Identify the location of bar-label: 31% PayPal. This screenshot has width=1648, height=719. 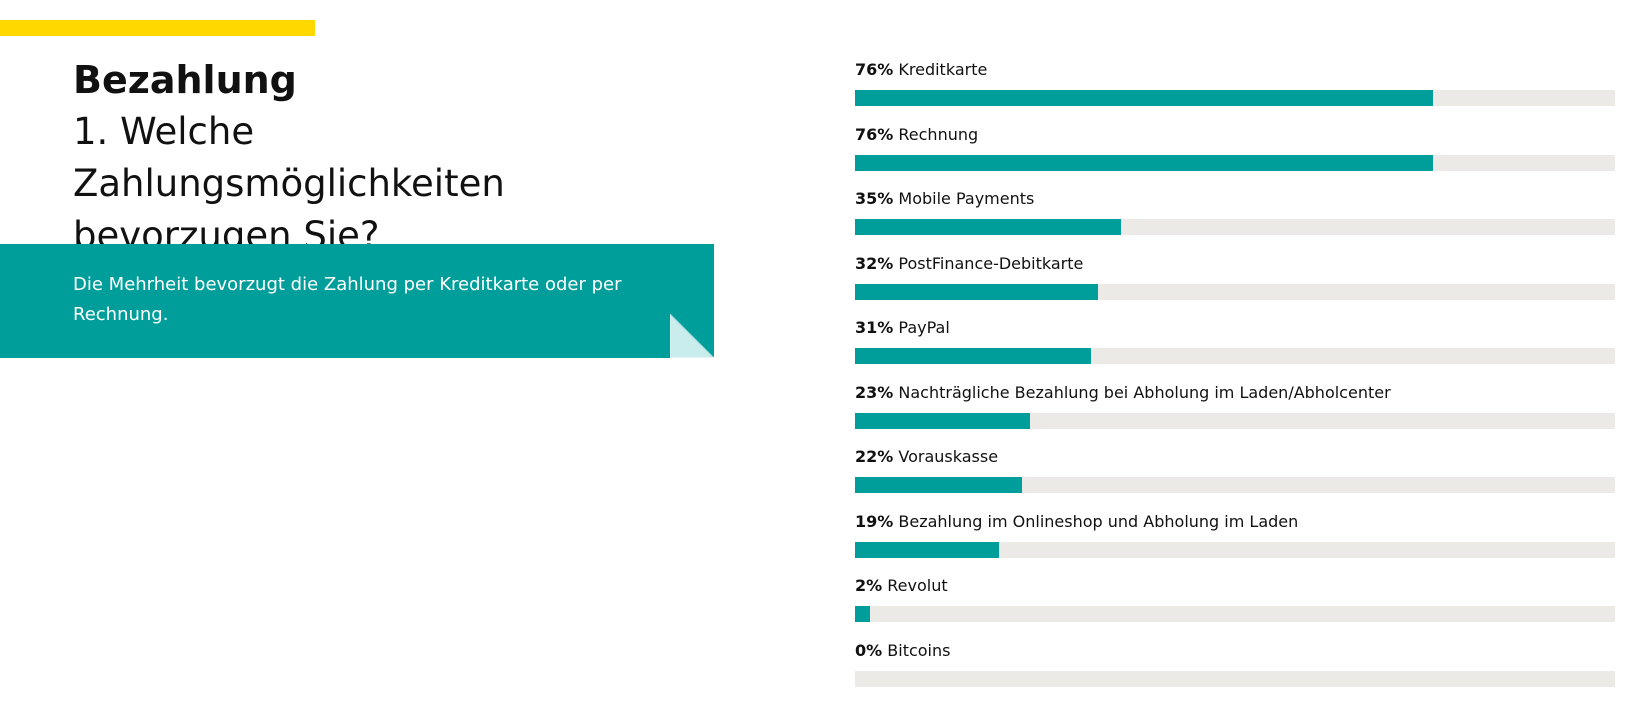
(1235, 328).